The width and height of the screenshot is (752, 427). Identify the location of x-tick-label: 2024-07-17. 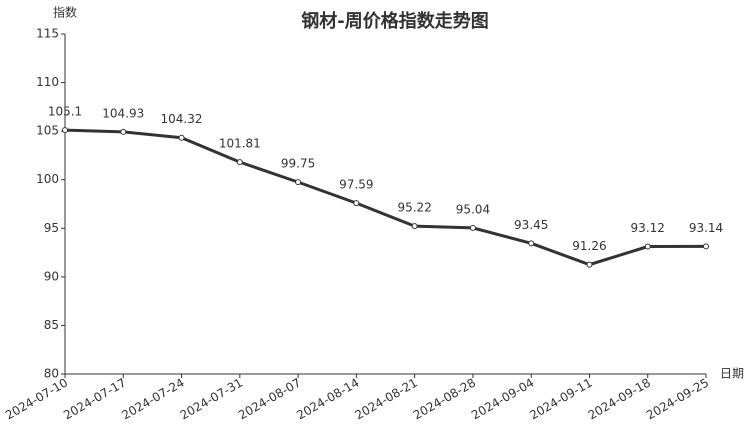
(94, 399).